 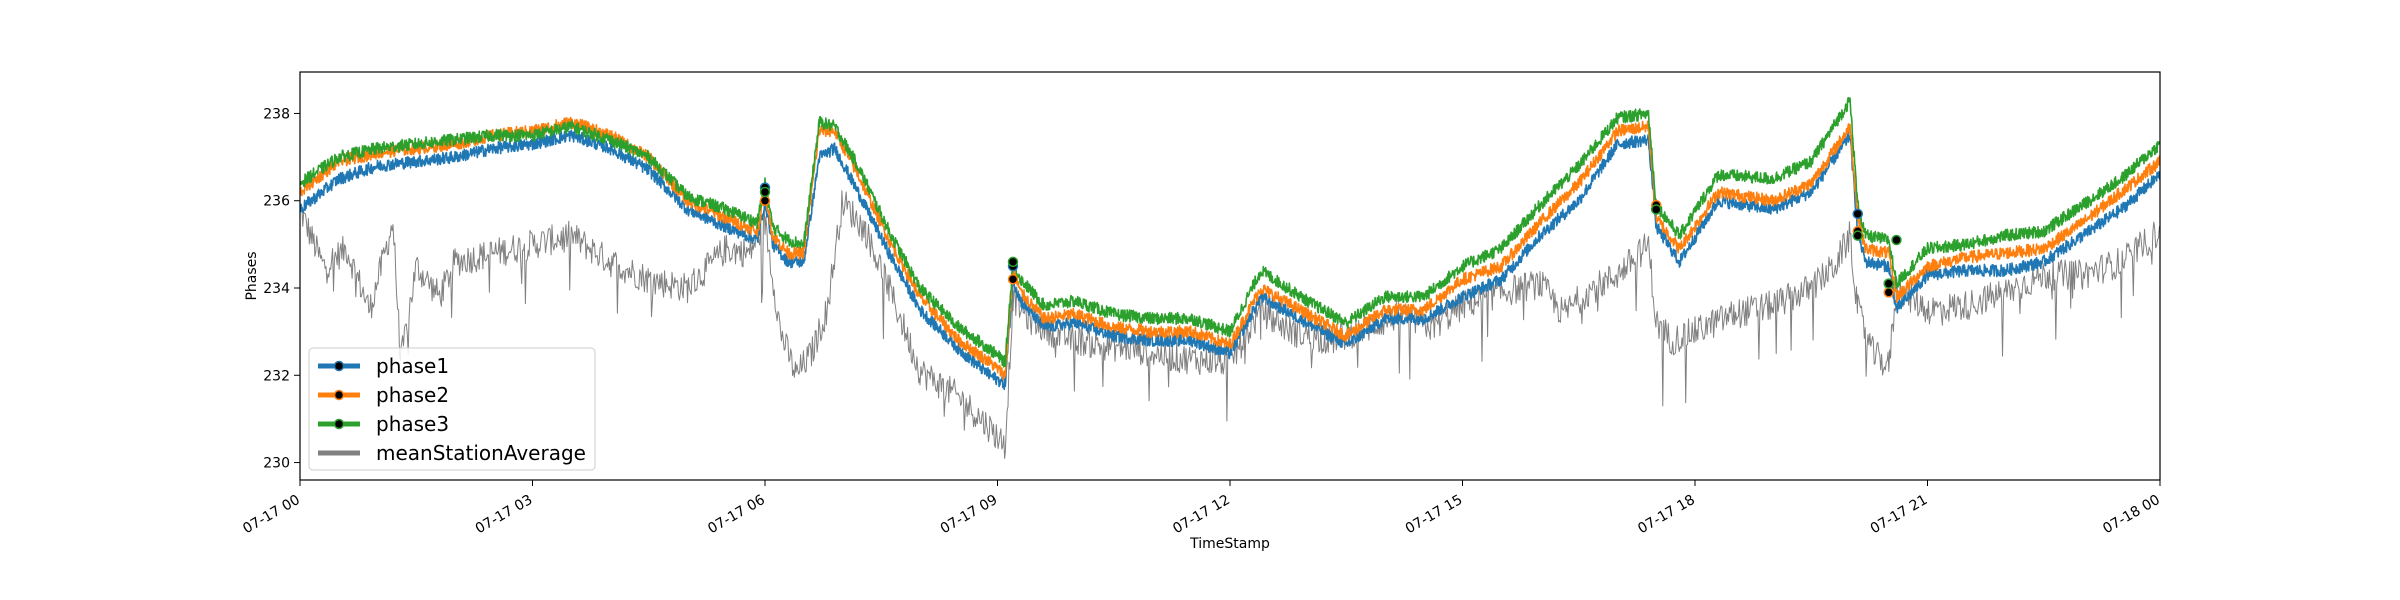 I want to click on x-tick-label: 07-17 03, so click(x=504, y=514).